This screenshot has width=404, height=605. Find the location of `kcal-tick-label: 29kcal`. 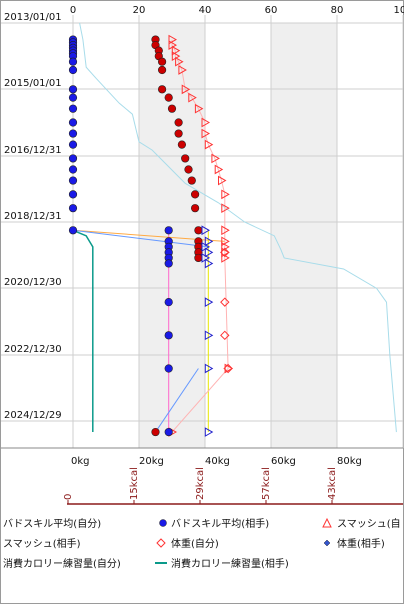

kcal-tick-label: 29kcal is located at coordinates (200, 483).